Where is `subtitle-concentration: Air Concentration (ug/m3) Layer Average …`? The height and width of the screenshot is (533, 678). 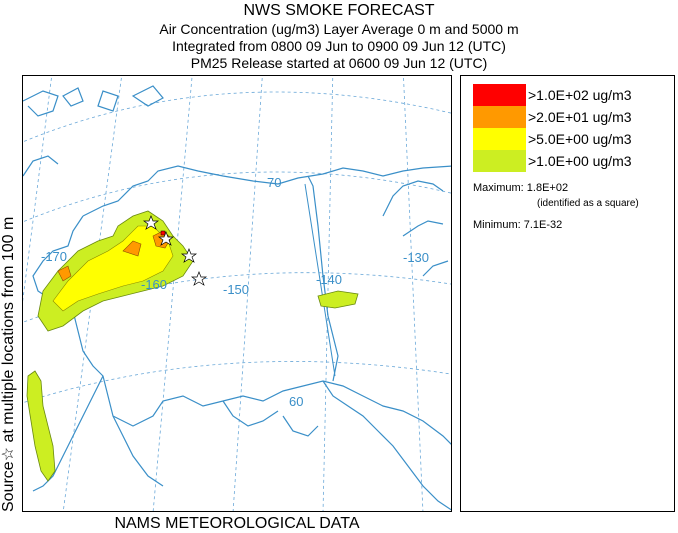 subtitle-concentration: Air Concentration (ug/m3) Layer Average … is located at coordinates (339, 29).